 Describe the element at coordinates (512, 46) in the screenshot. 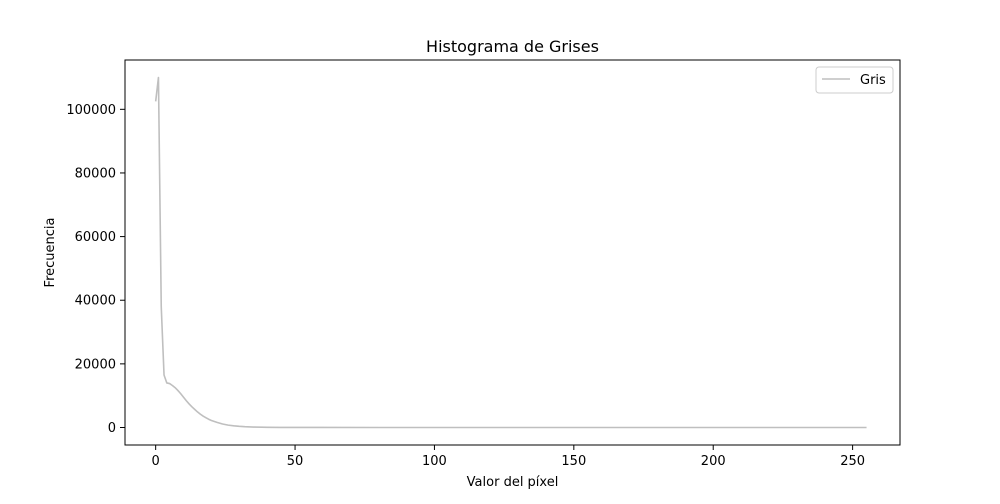

I see `chart-title: Histograma de Grises` at that location.